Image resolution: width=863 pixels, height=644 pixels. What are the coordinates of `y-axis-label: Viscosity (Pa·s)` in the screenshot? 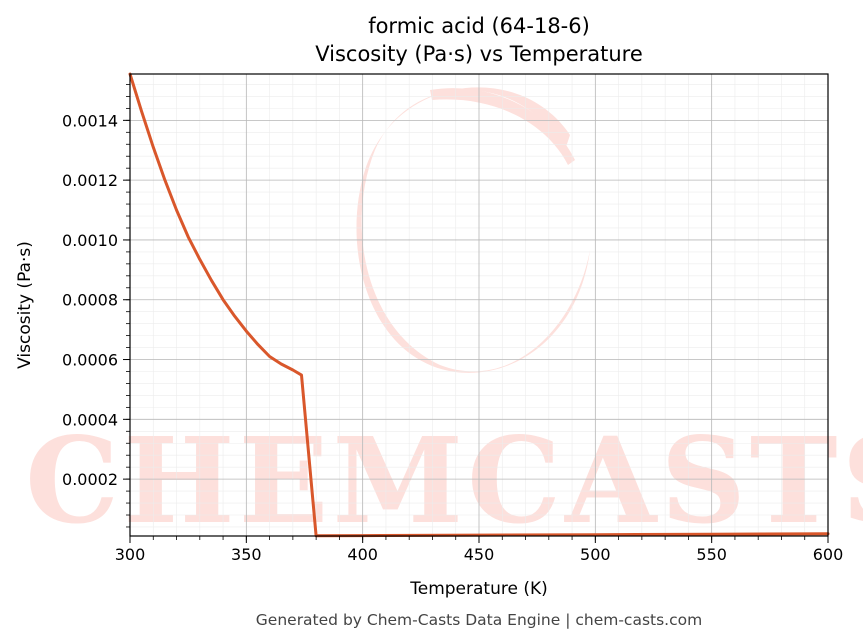 It's located at (25, 305).